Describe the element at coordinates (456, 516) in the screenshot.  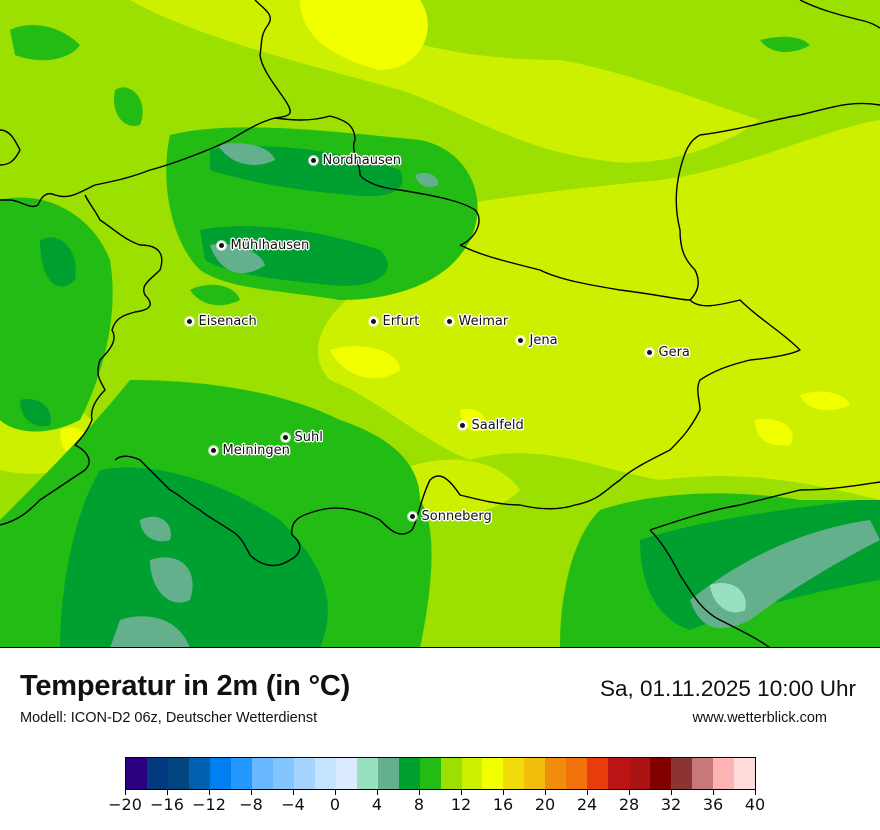
I see `city-label: Sonneberg` at that location.